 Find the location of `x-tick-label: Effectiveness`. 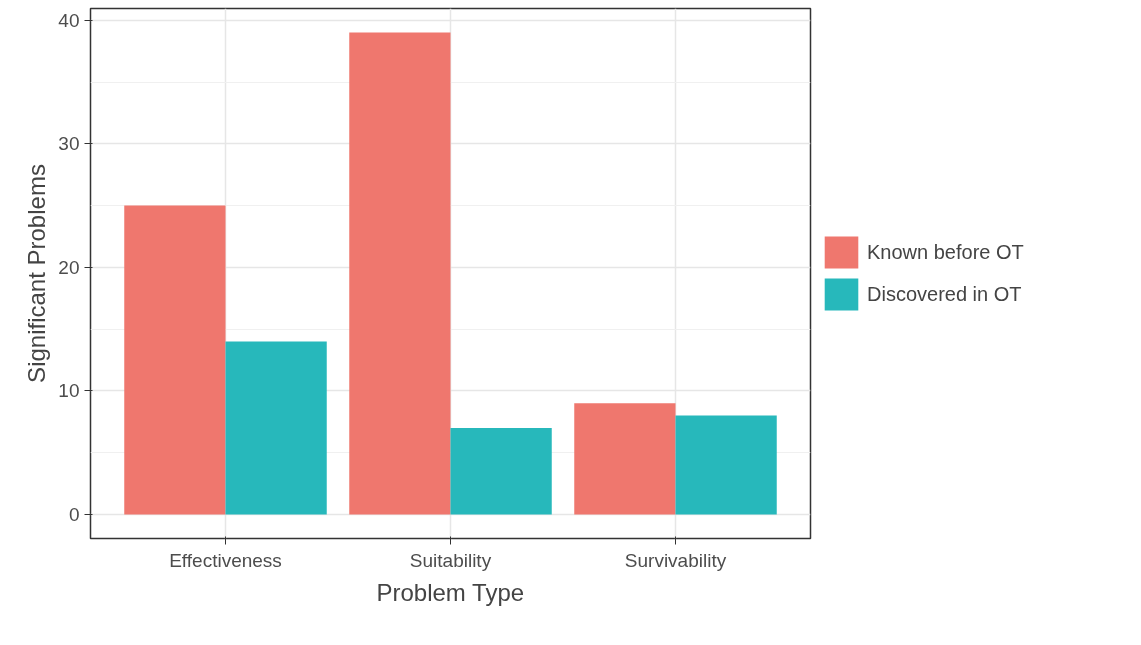

x-tick-label: Effectiveness is located at coordinates (225, 560).